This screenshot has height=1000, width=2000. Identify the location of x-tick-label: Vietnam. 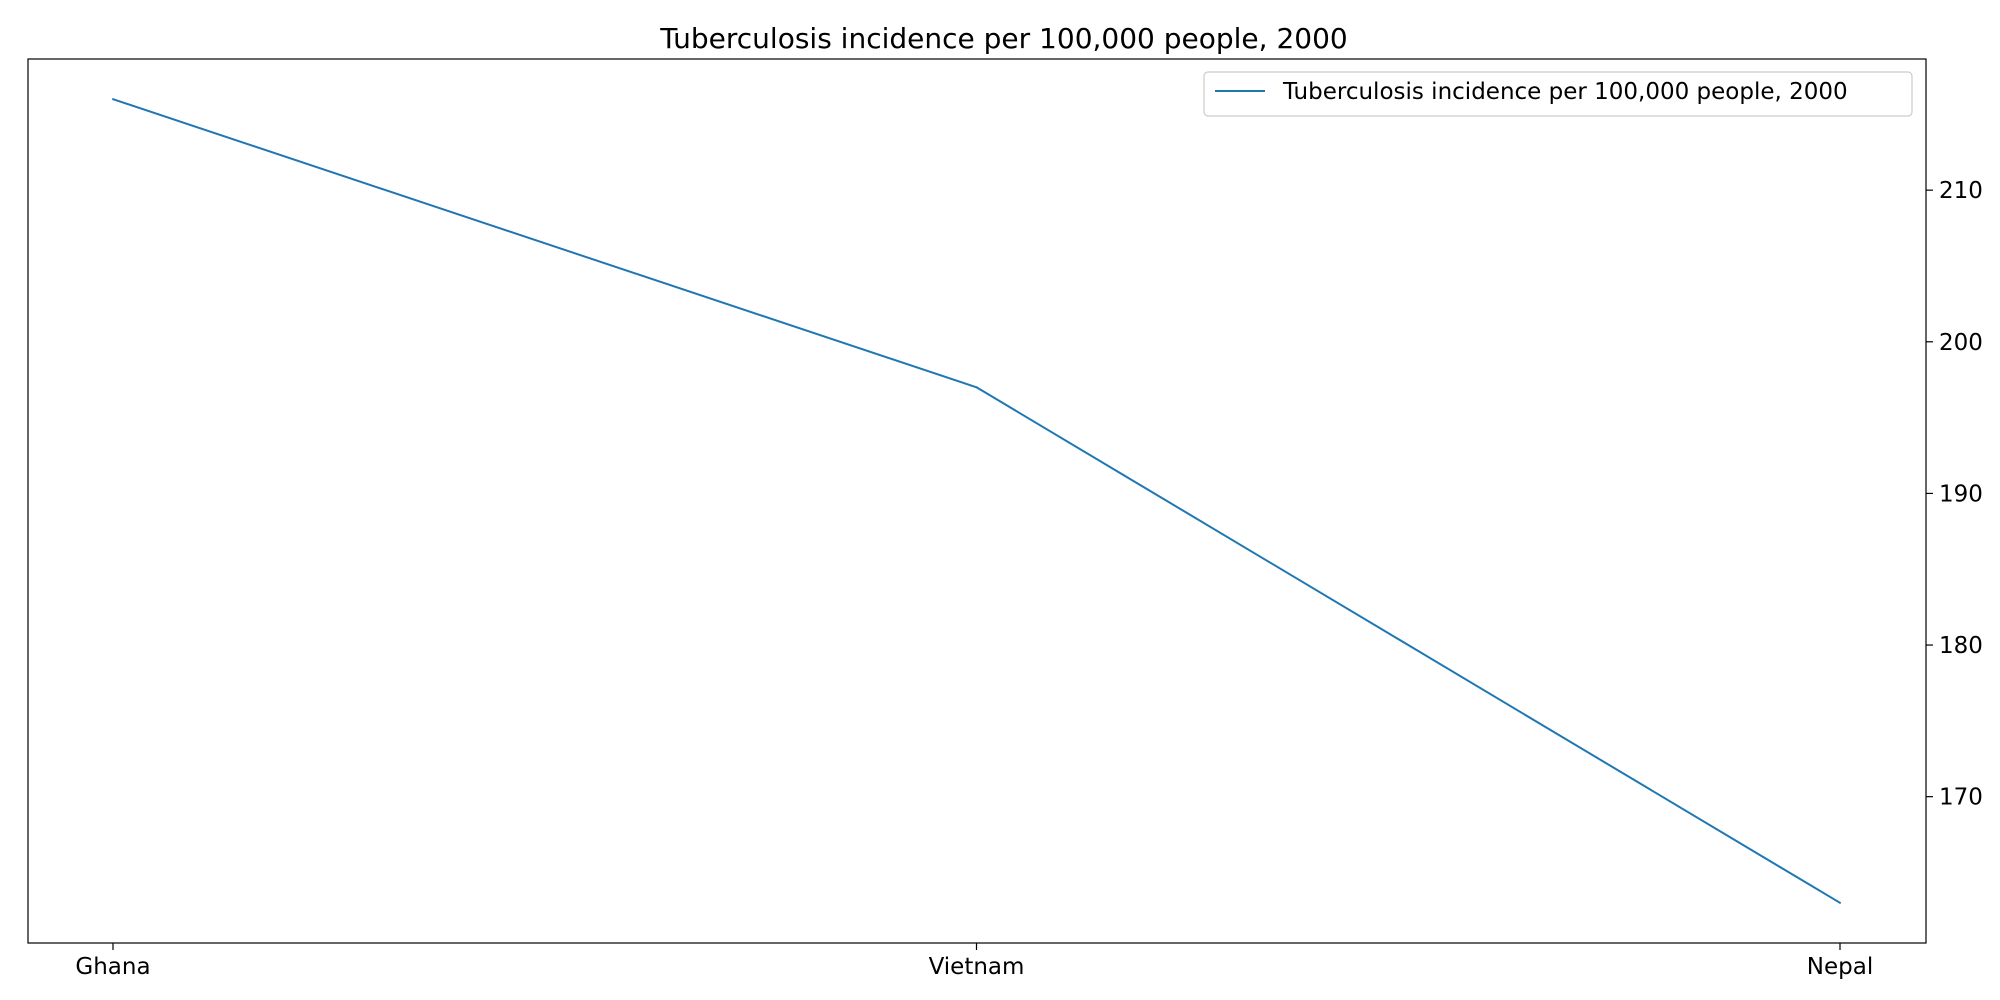
(977, 967).